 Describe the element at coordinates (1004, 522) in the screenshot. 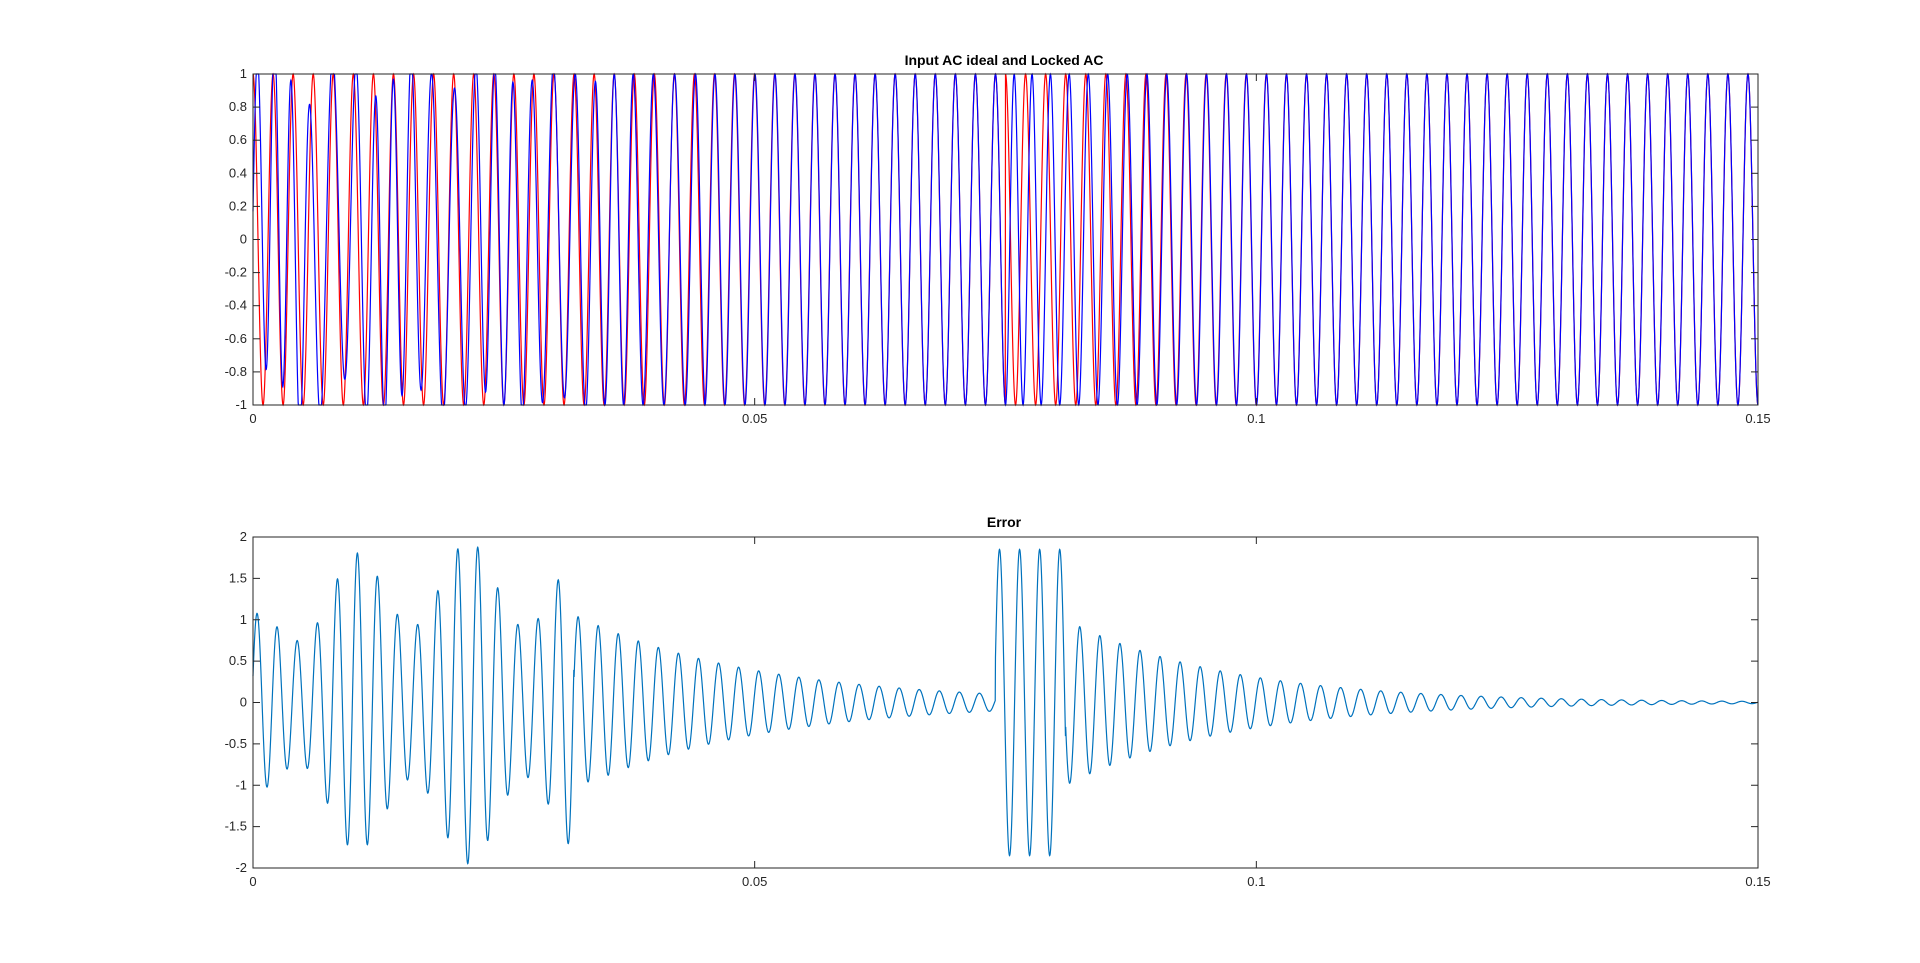

I see `chart-title-bottom: Error` at that location.